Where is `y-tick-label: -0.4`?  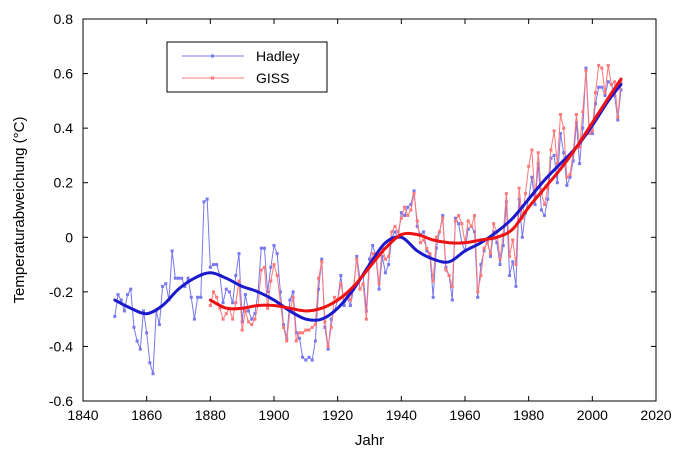 y-tick-label: -0.4 is located at coordinates (61, 346).